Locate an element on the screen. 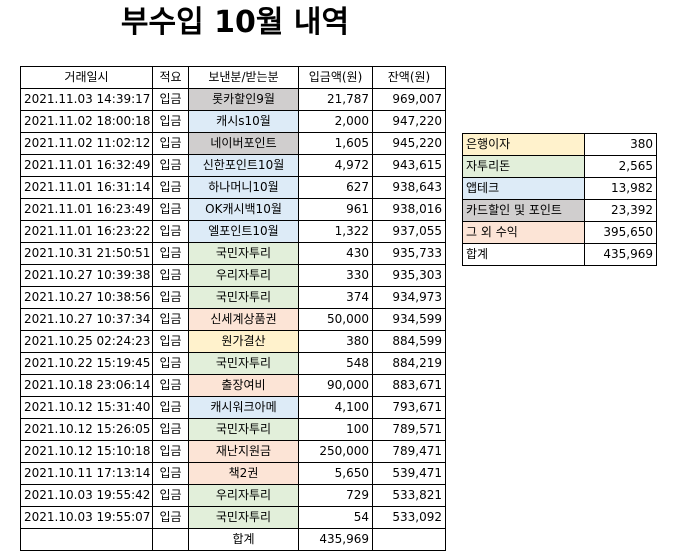  transaction-row: 2021.10.03 19:55:42 입금 우리자투리 729 533,821 is located at coordinates (233, 495).